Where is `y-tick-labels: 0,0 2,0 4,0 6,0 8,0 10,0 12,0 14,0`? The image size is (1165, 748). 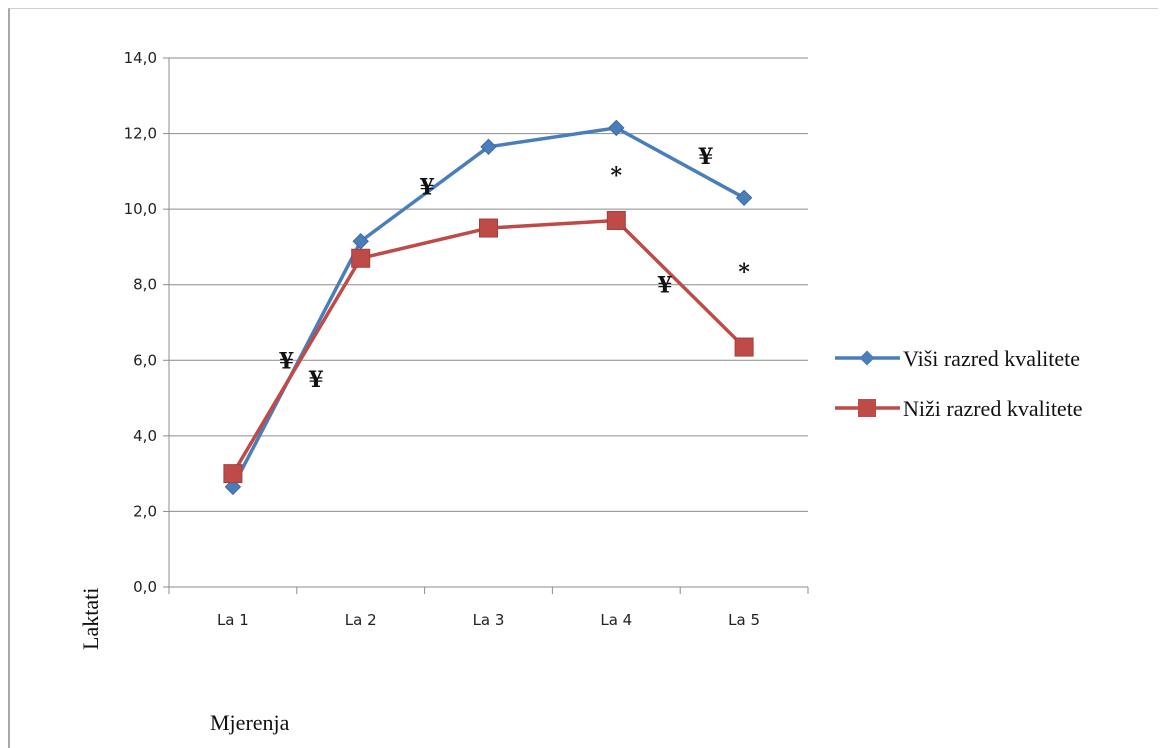
y-tick-labels: 0,0 2,0 4,0 6,0 8,0 10,0 12,0 14,0 is located at coordinates (140, 322).